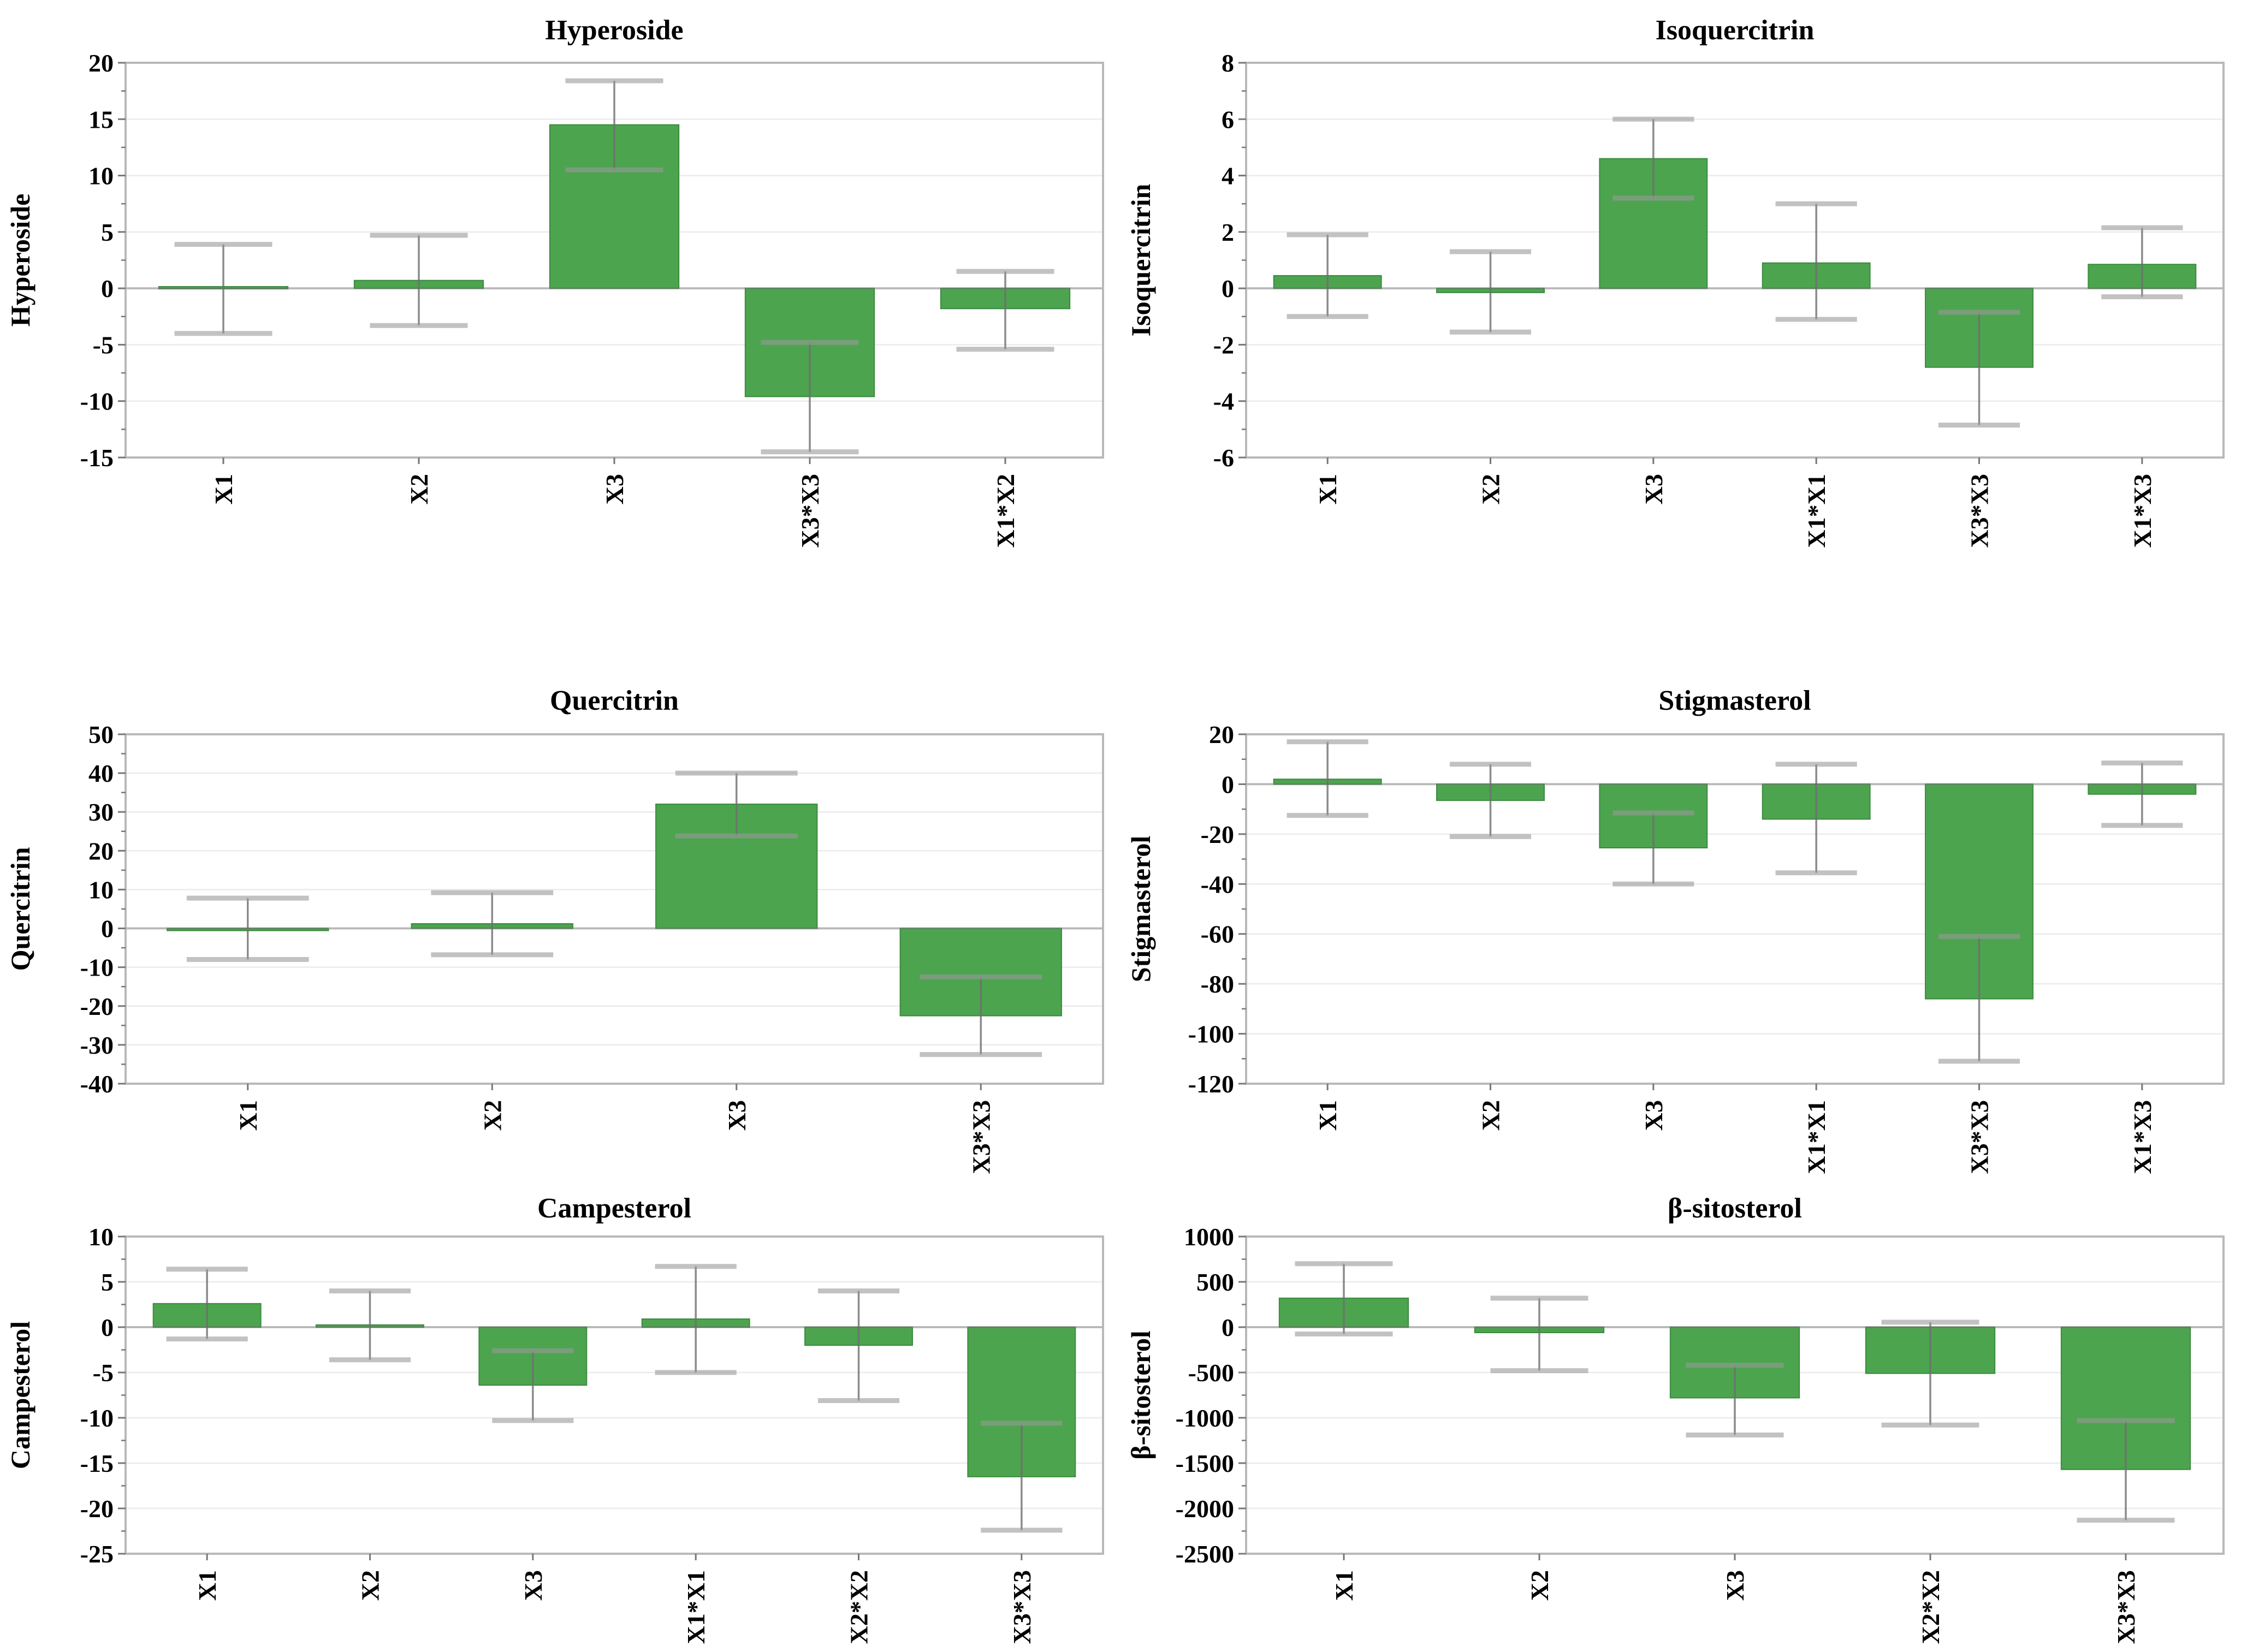 The height and width of the screenshot is (1652, 2241). What do you see at coordinates (1215, 1282) in the screenshot?
I see `y-tick-label: 500` at bounding box center [1215, 1282].